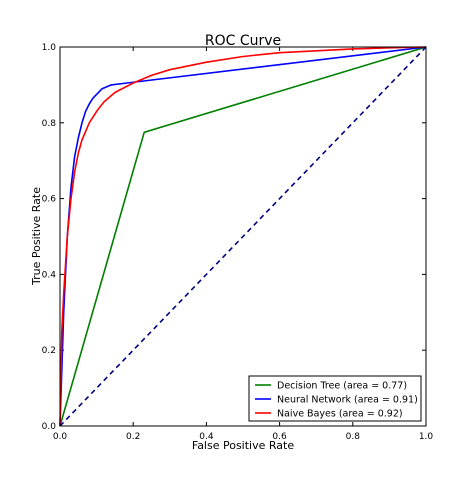 The width and height of the screenshot is (474, 478). Describe the element at coordinates (49, 48) in the screenshot. I see `y-tick-label: 1.0` at that location.